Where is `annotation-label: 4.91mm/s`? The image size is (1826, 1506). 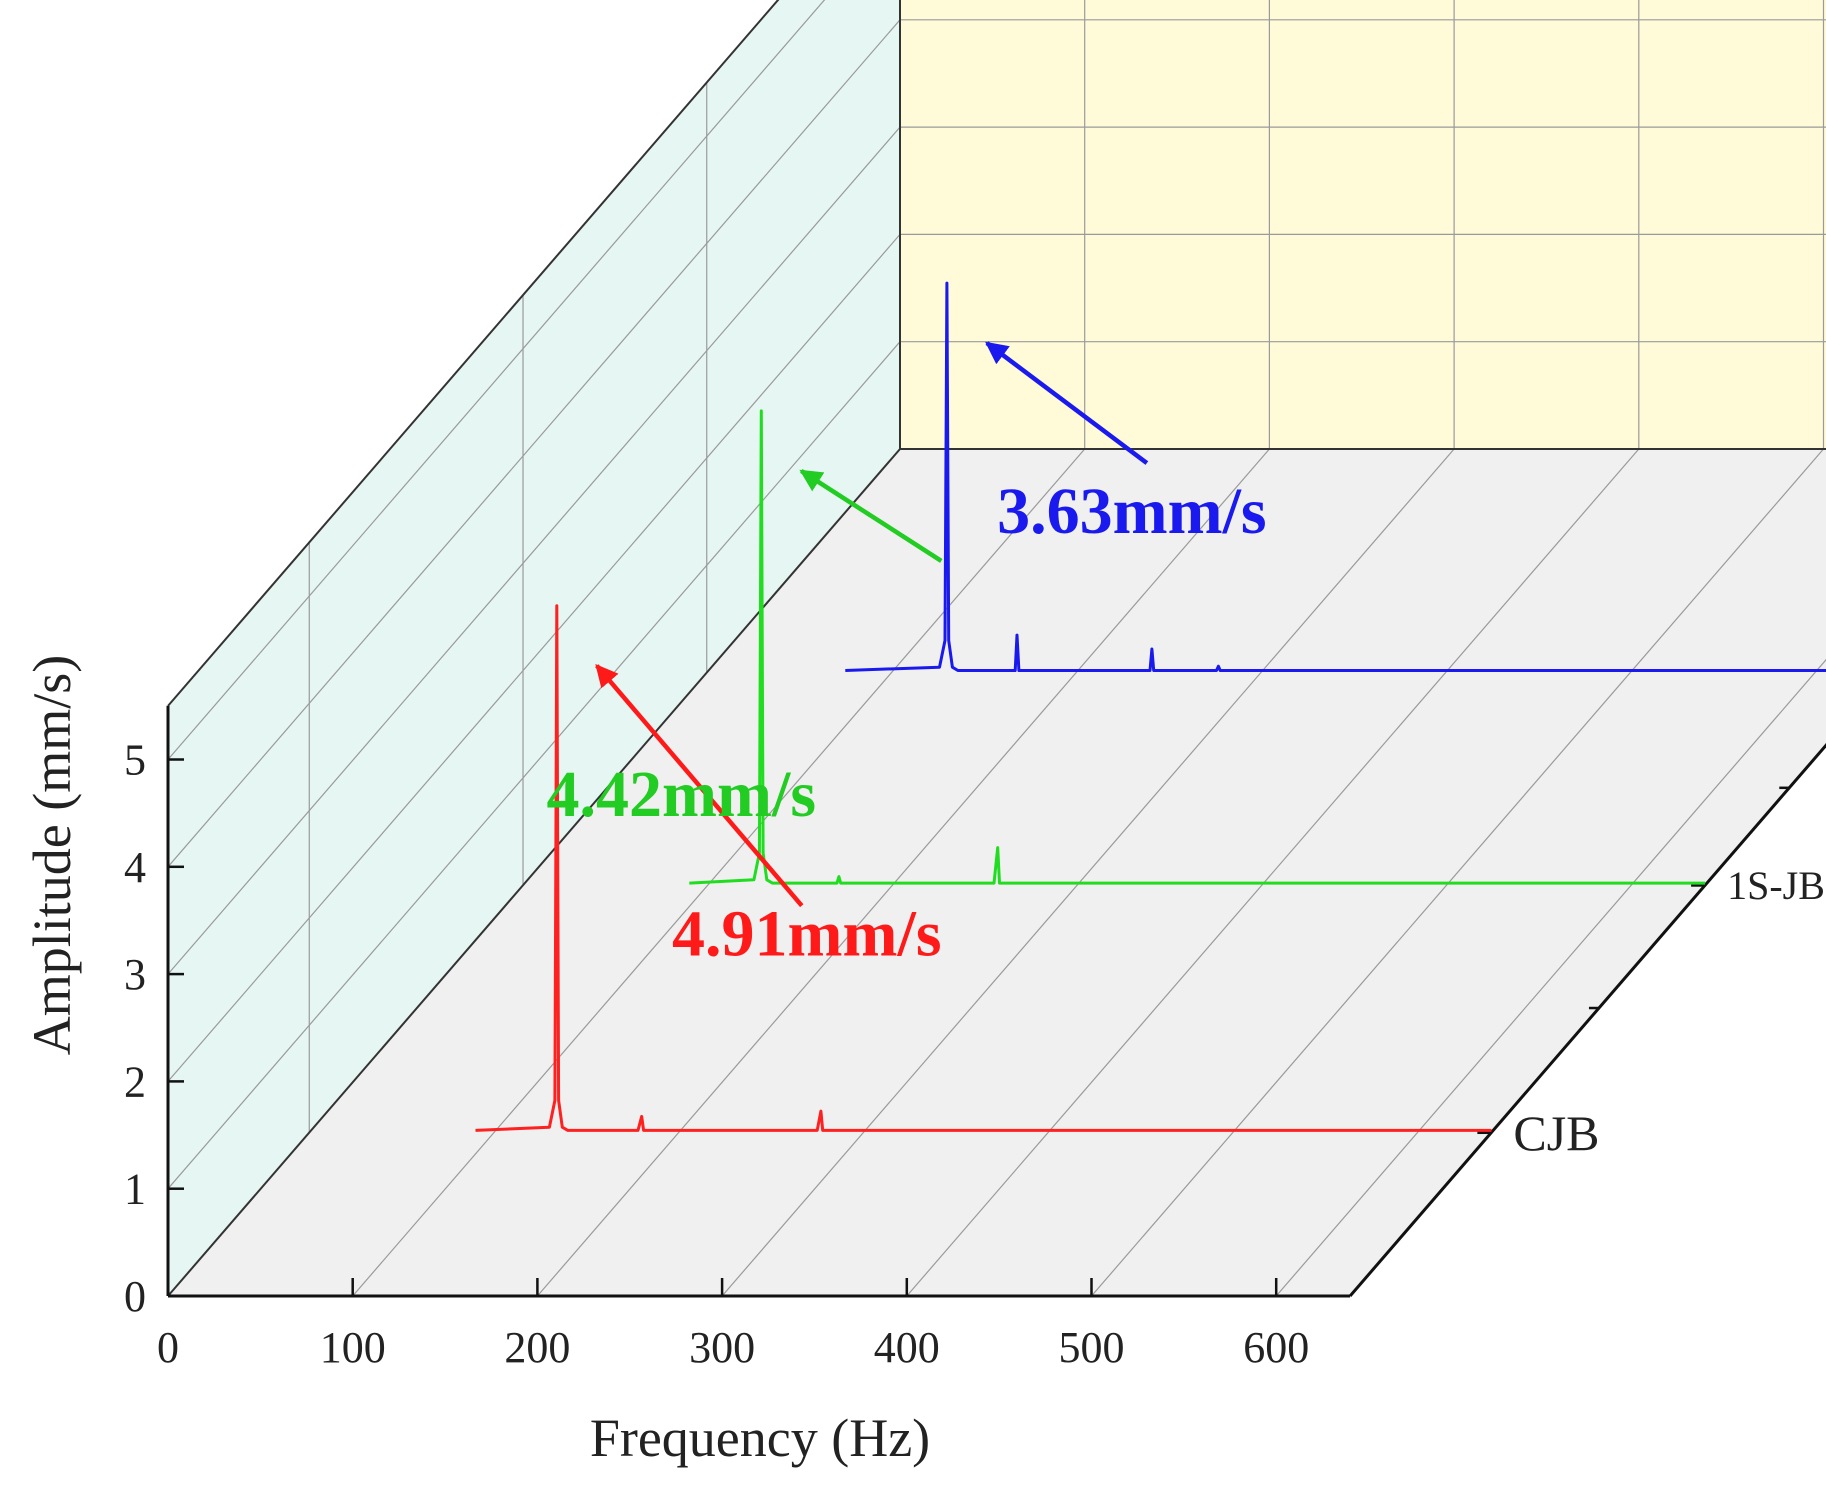 annotation-label: 4.91mm/s is located at coordinates (806, 934).